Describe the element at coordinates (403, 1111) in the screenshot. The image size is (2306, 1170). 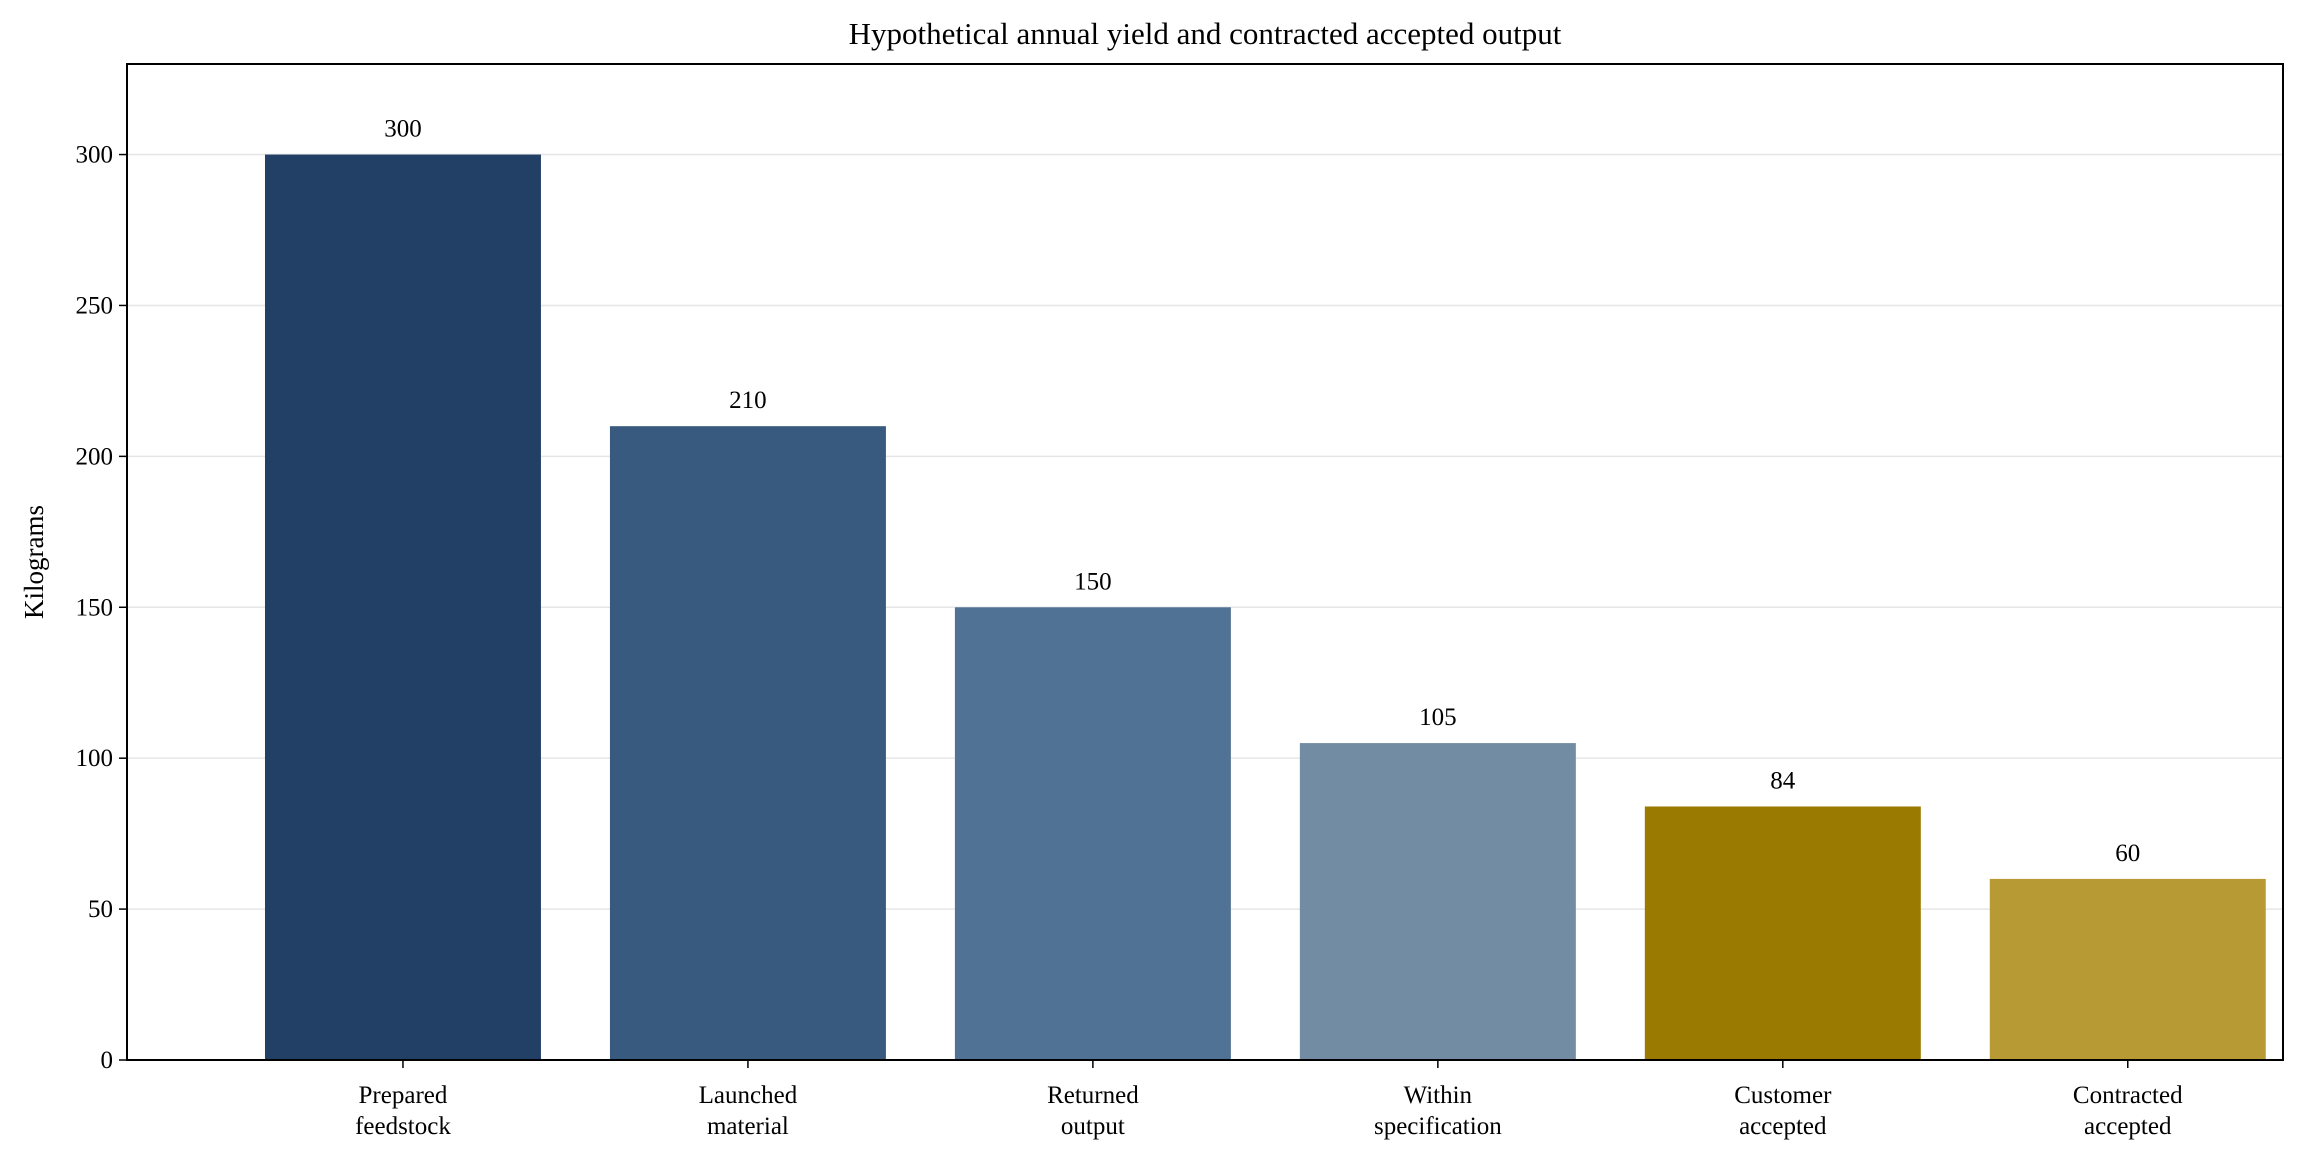
I see `x-tick-label: Prepared feedstock` at that location.